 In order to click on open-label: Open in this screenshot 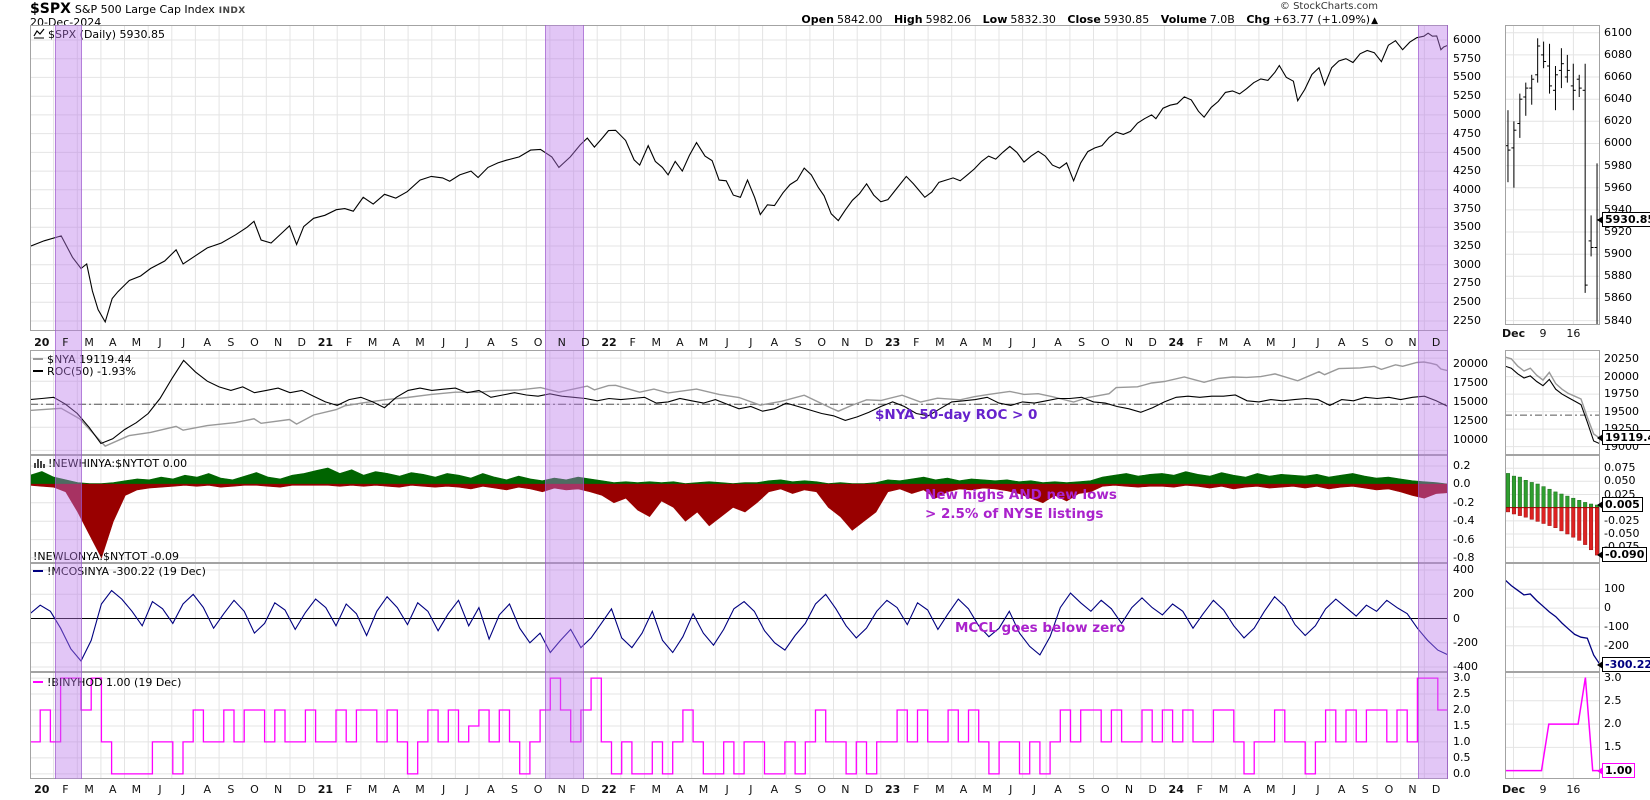, I will do `click(817, 19)`.